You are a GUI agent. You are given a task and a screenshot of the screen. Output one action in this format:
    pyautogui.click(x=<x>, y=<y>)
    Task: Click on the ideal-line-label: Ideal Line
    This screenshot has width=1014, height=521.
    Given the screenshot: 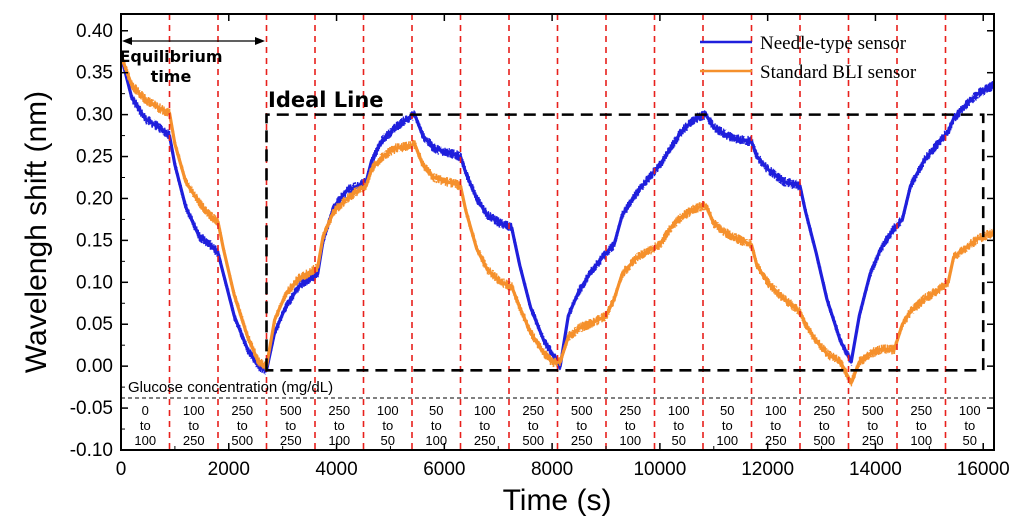 What is the action you would take?
    pyautogui.click(x=326, y=100)
    